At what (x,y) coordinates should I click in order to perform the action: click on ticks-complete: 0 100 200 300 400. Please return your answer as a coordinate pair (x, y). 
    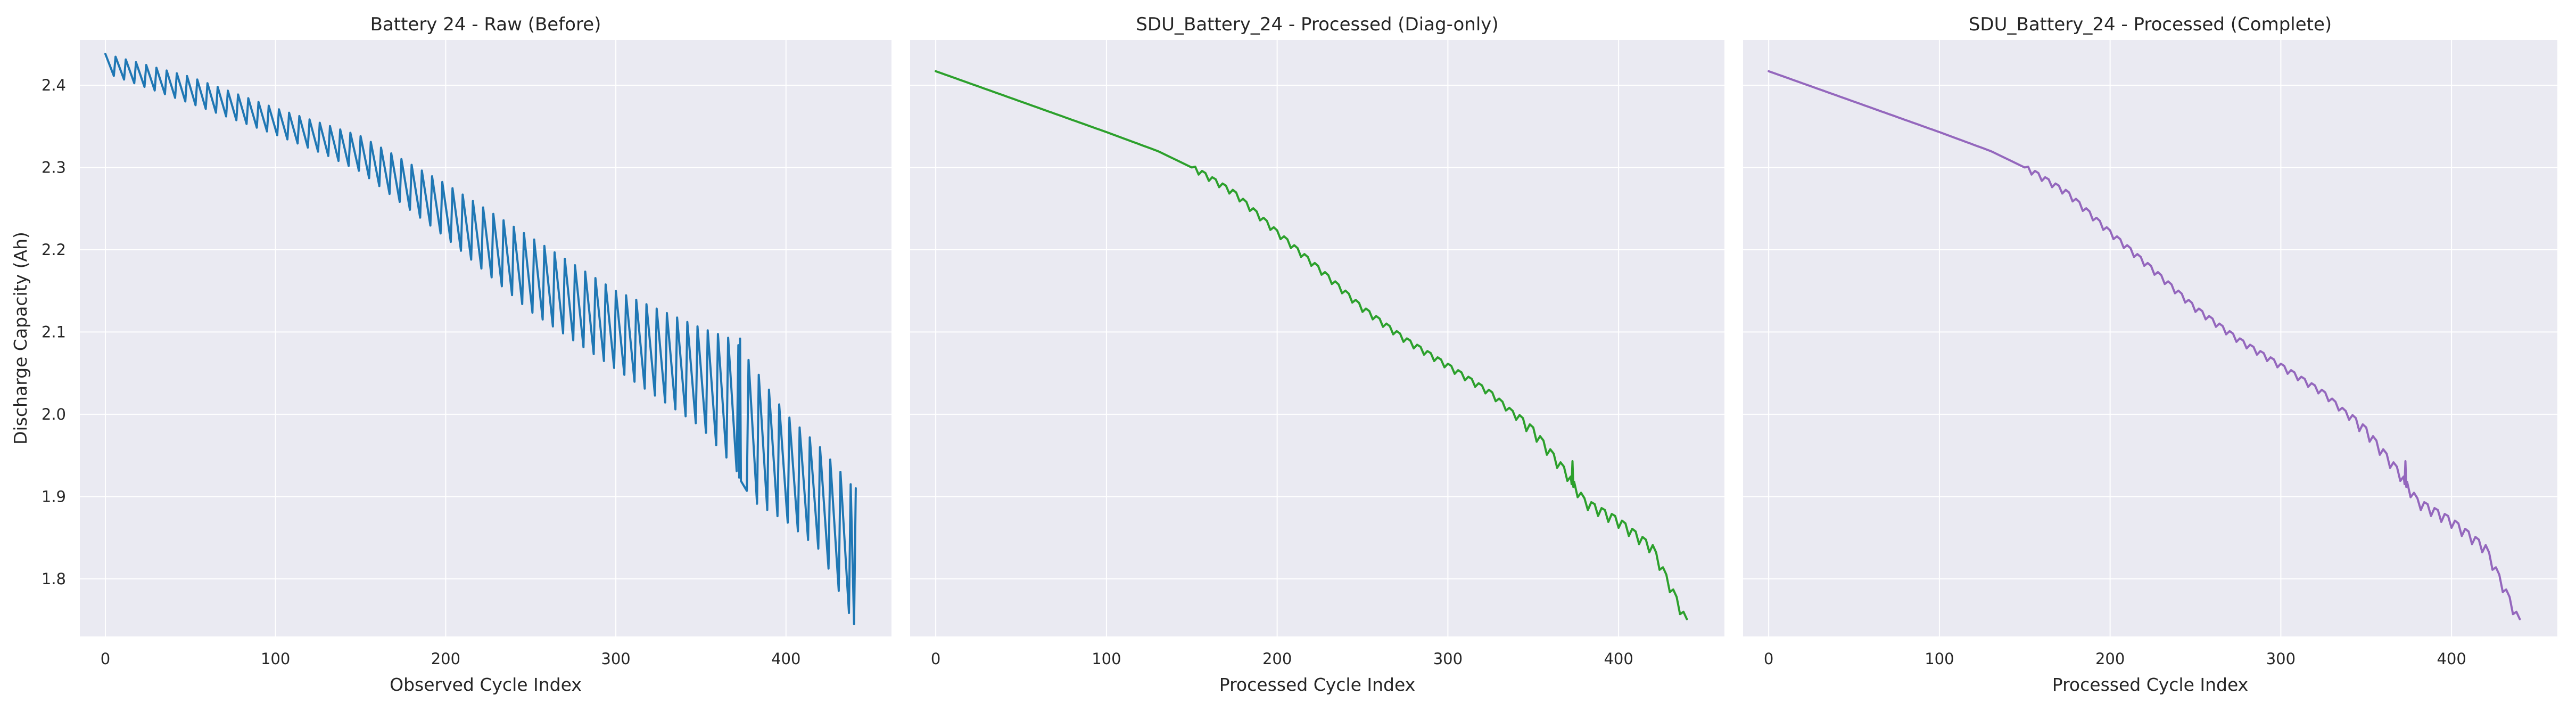
    Looking at the image, I should click on (2115, 659).